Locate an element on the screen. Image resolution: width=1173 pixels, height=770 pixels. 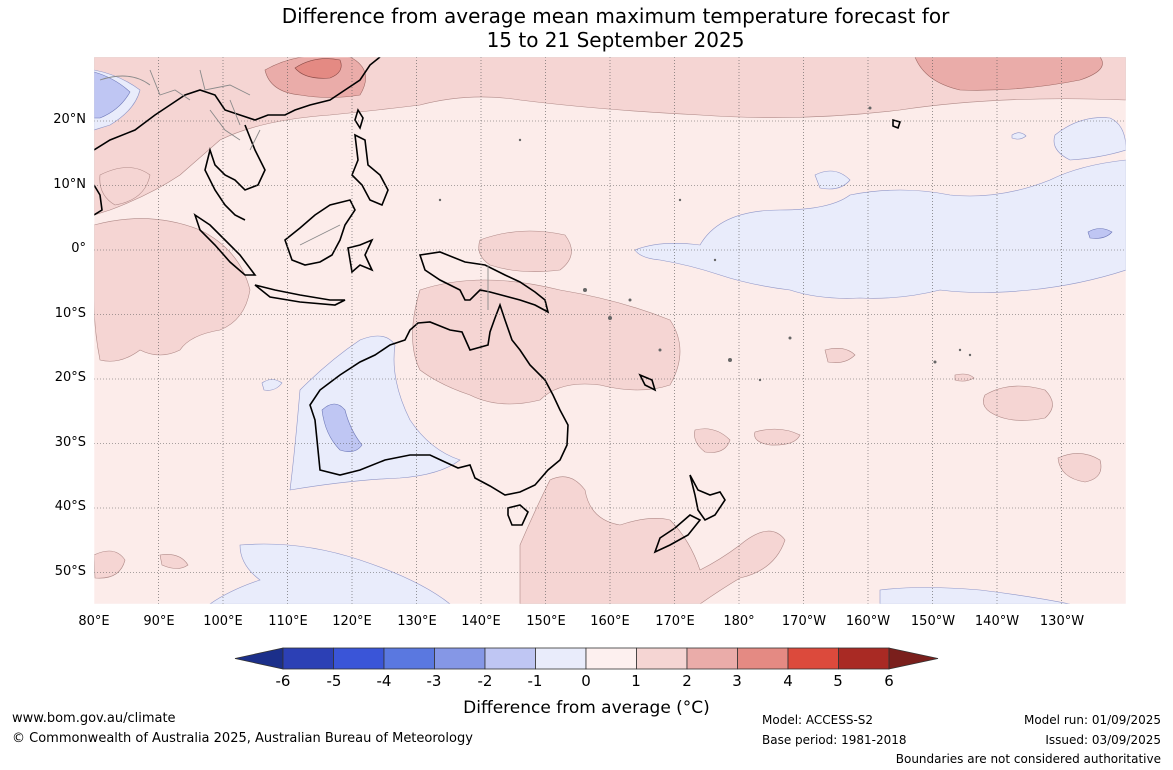
website-link: www.bom.gov.au/climate is located at coordinates (94, 718).